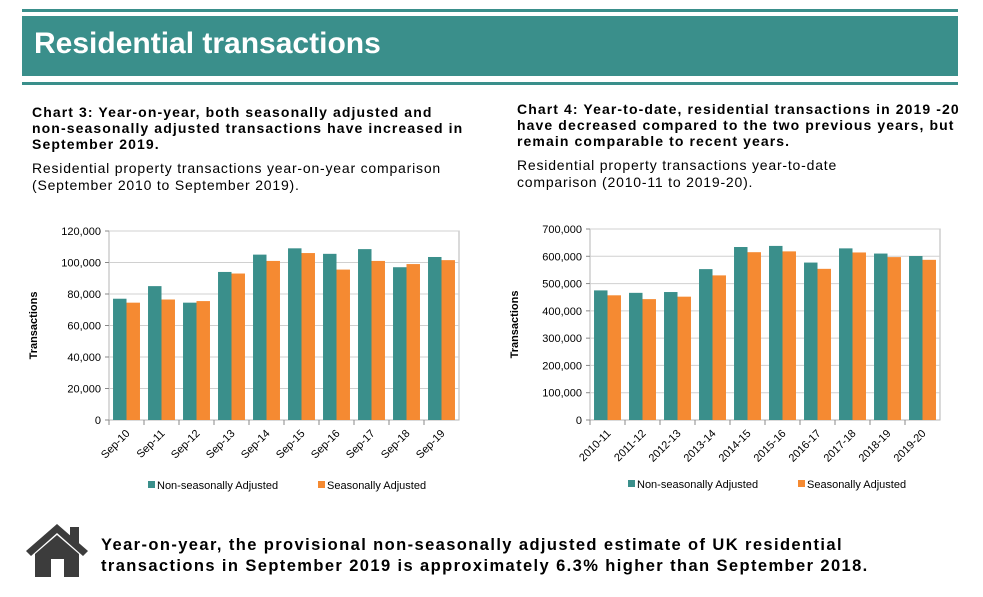 Image resolution: width=983 pixels, height=597 pixels. What do you see at coordinates (840, 446) in the screenshot?
I see `x-tick-label: 2017-18` at bounding box center [840, 446].